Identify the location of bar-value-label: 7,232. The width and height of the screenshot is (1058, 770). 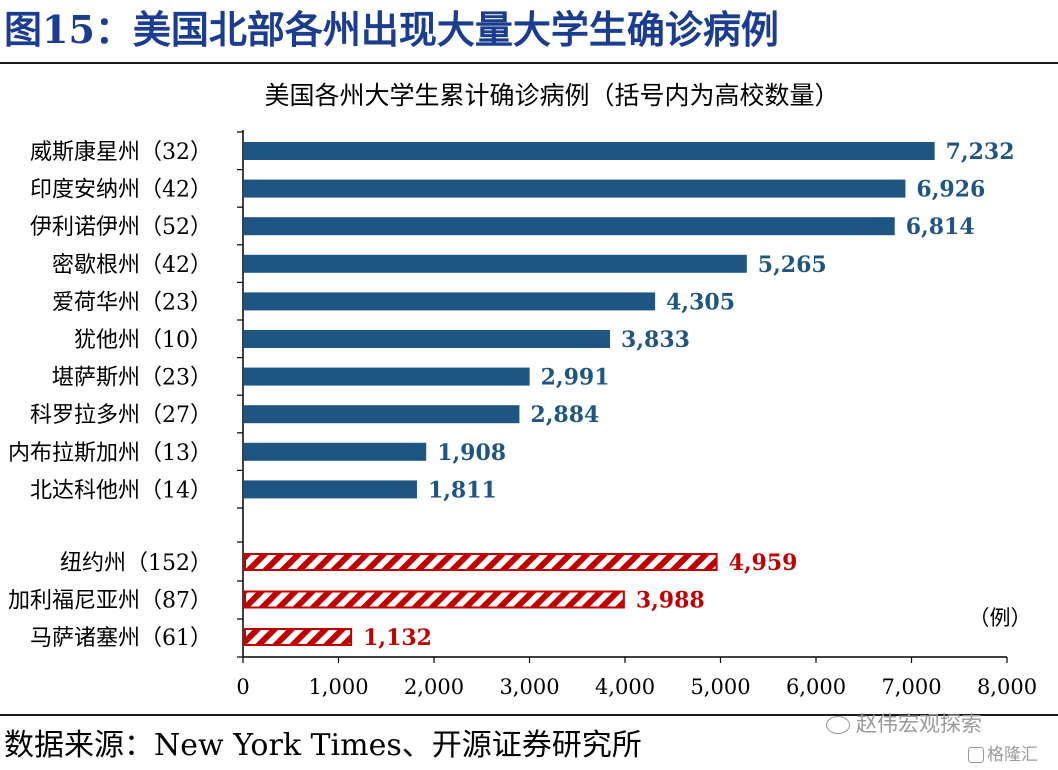
(980, 152).